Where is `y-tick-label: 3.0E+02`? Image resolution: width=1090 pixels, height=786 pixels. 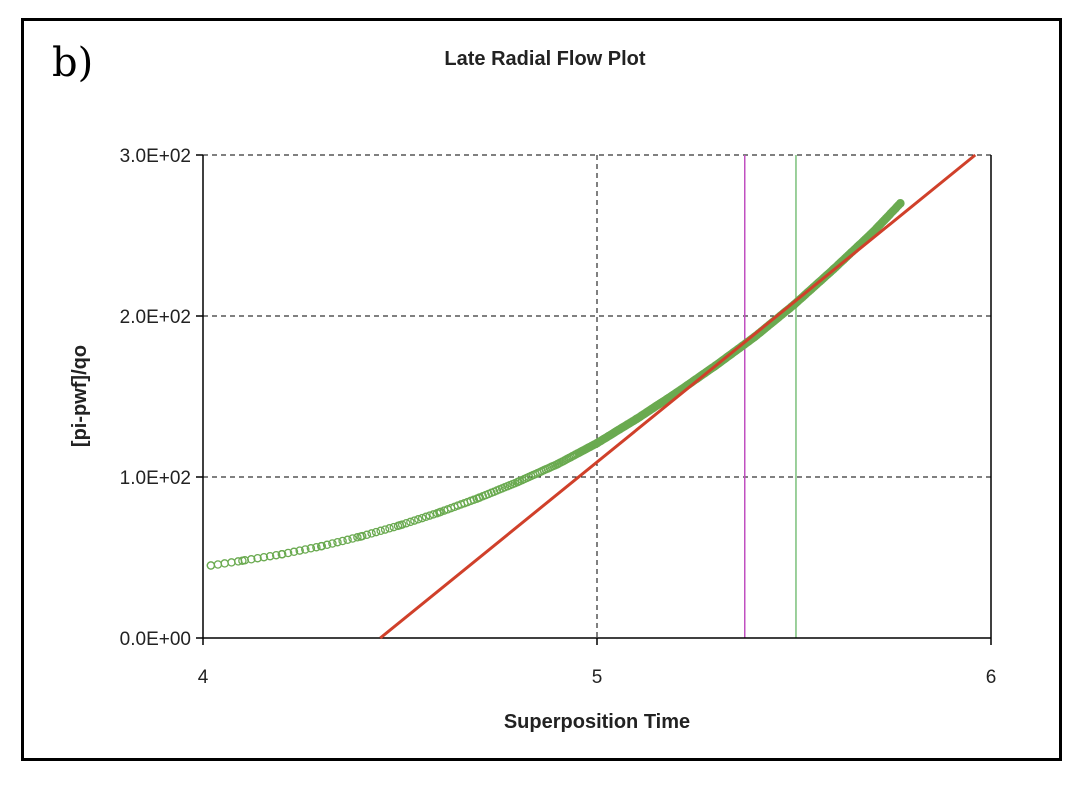
y-tick-label: 3.0E+02 is located at coordinates (155, 156).